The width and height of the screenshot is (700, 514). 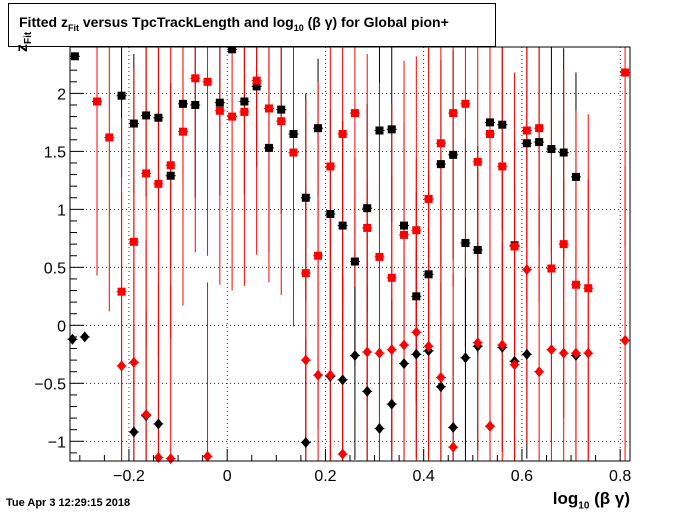 I want to click on x-axis-label: log10 (β γ), so click(x=591, y=500).